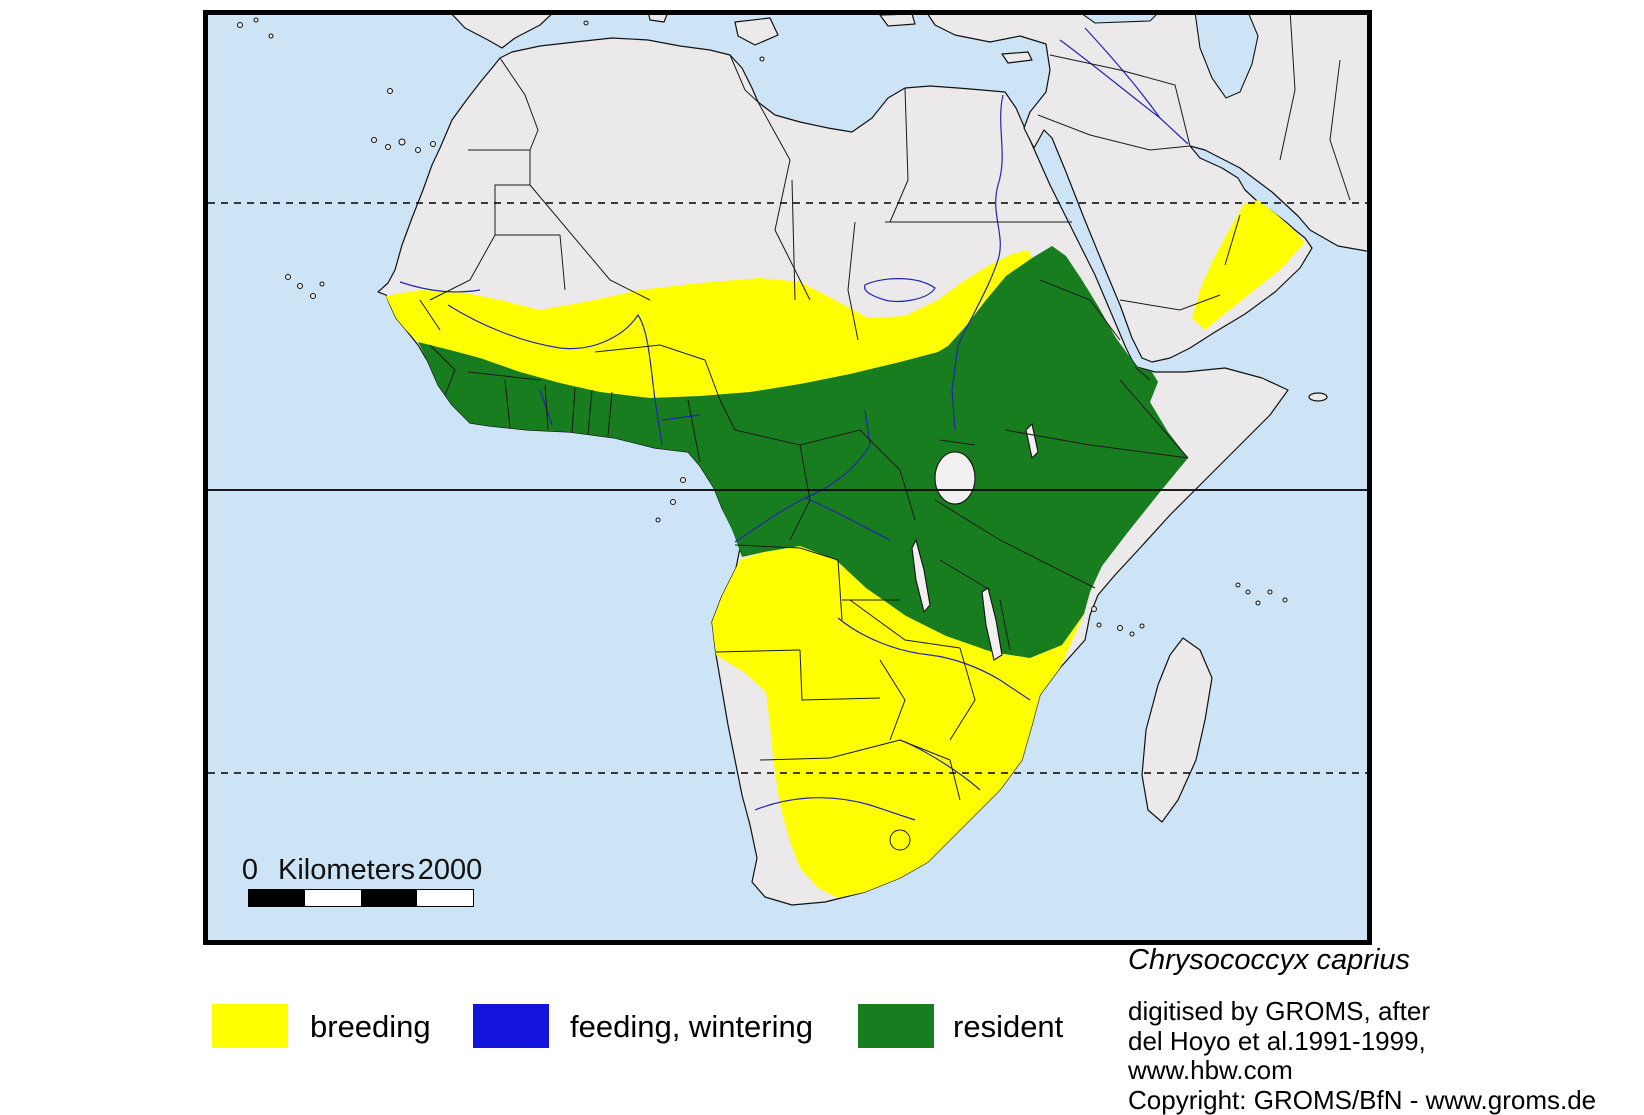 The height and width of the screenshot is (1115, 1644). I want to click on legend-label-resident: resident, so click(1008, 1027).